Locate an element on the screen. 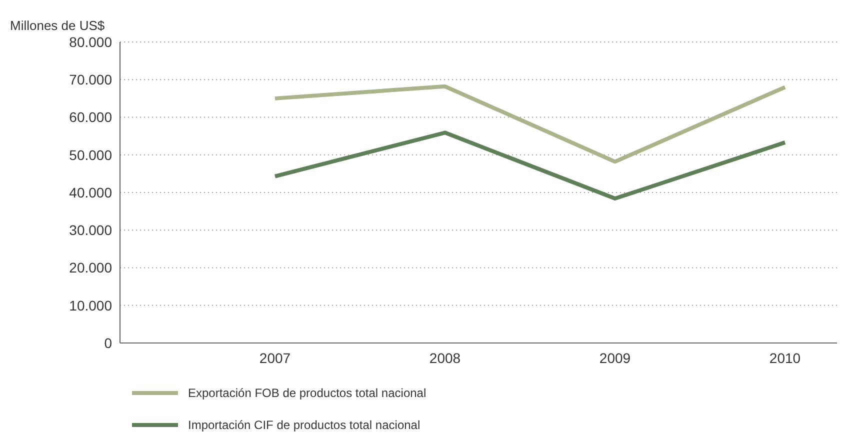 The height and width of the screenshot is (438, 848). y-tick-label: 10.000 is located at coordinates (90, 305).